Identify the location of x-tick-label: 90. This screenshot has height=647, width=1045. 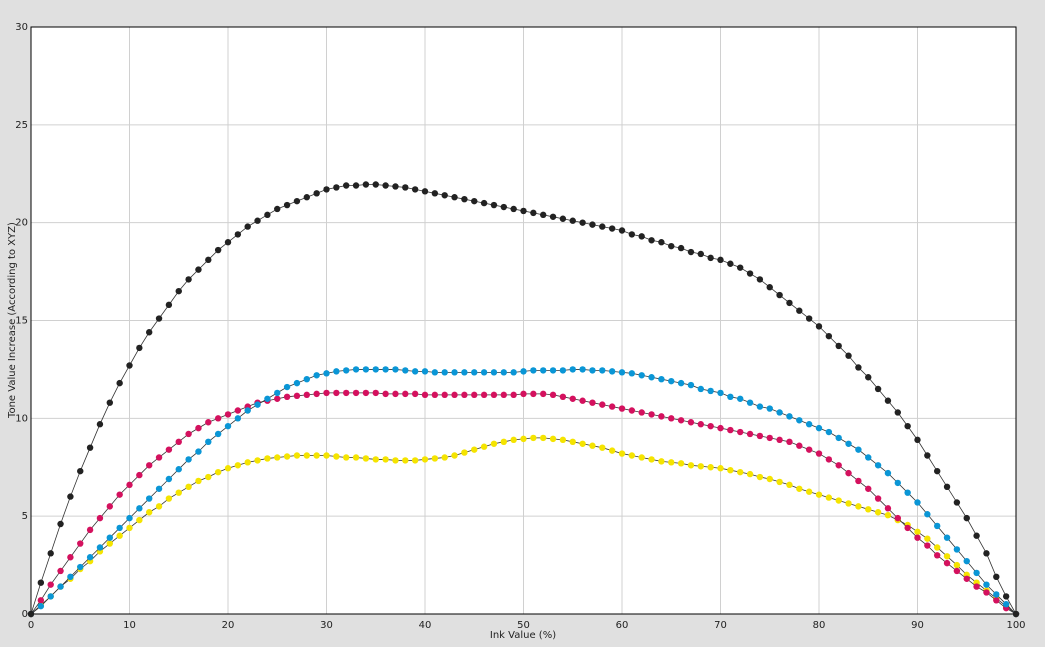
(917, 625).